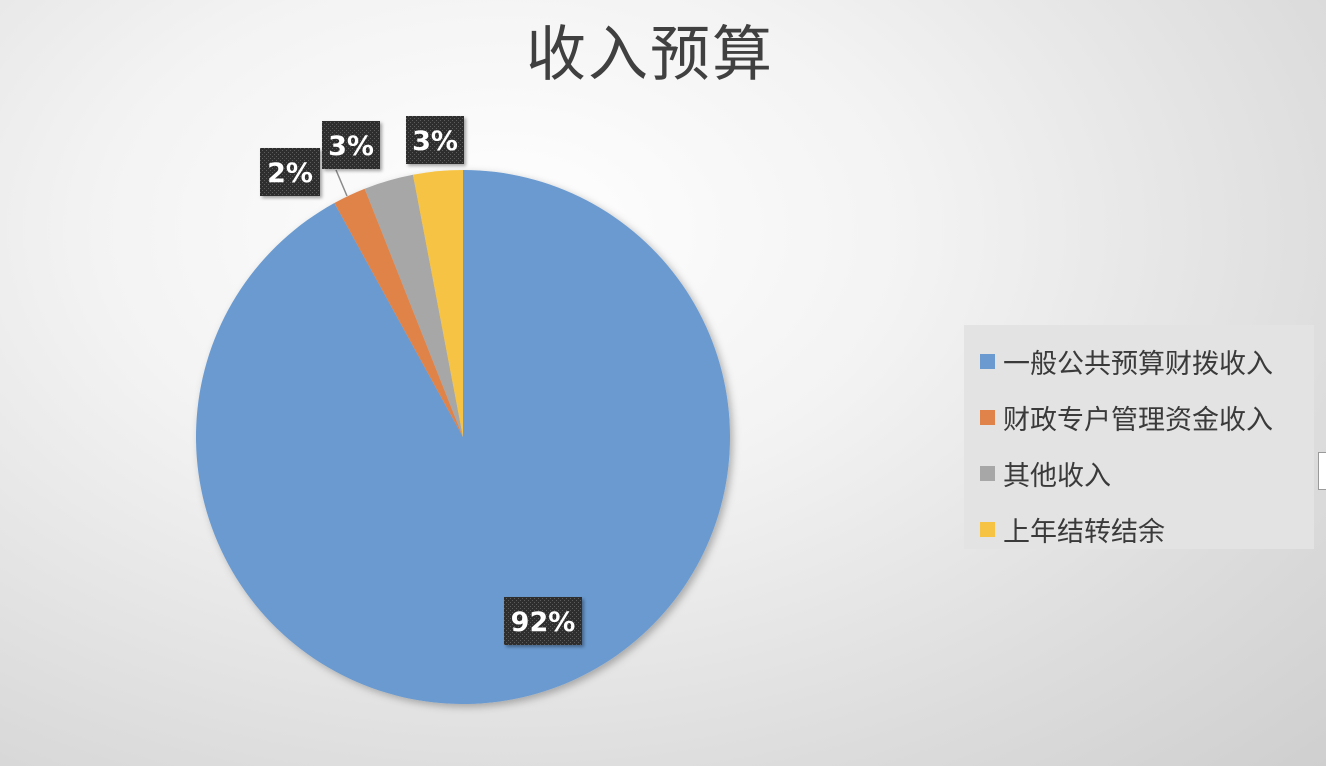 This screenshot has height=766, width=1326. I want to click on chart-title: 收入预算, so click(650, 55).